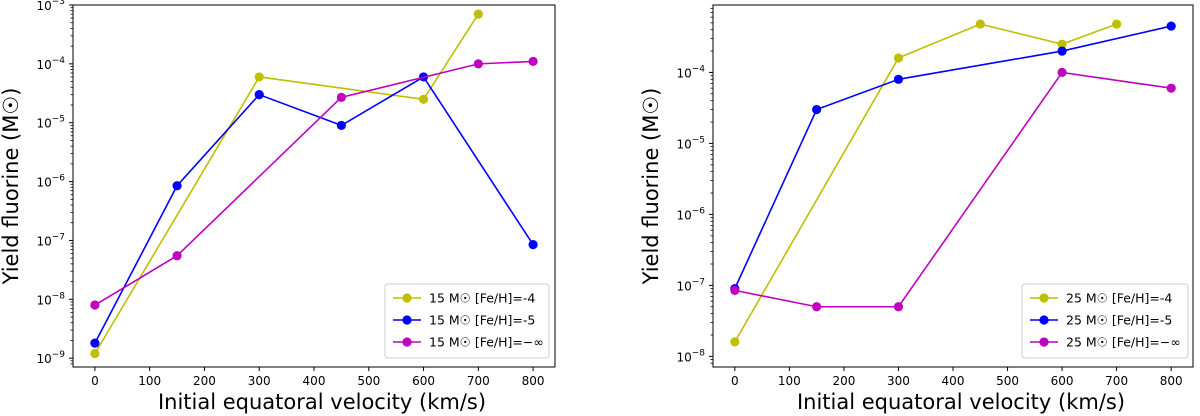 The width and height of the screenshot is (1200, 416). I want to click on left-y-axis-label: Yield fluorine (M☉), so click(11, 187).